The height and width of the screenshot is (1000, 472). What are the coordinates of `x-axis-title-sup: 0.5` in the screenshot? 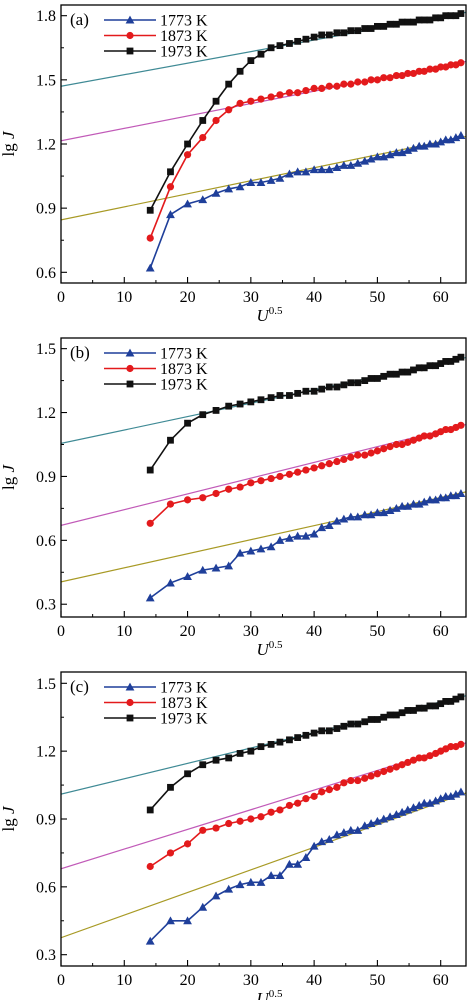 It's located at (276, 645).